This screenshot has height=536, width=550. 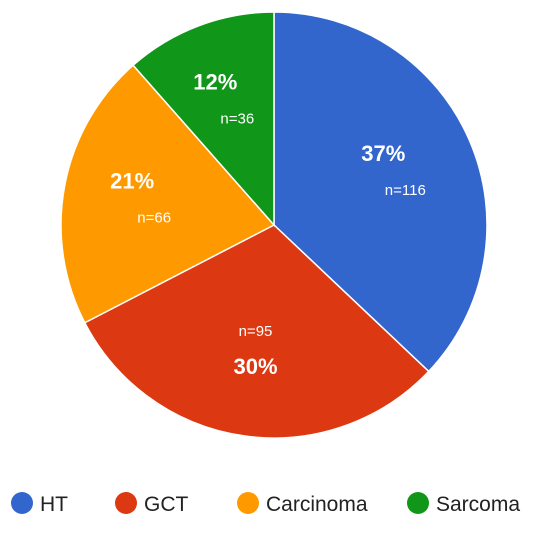 What do you see at coordinates (154, 218) in the screenshot?
I see `slice-count-label-carcinoma: n=66` at bounding box center [154, 218].